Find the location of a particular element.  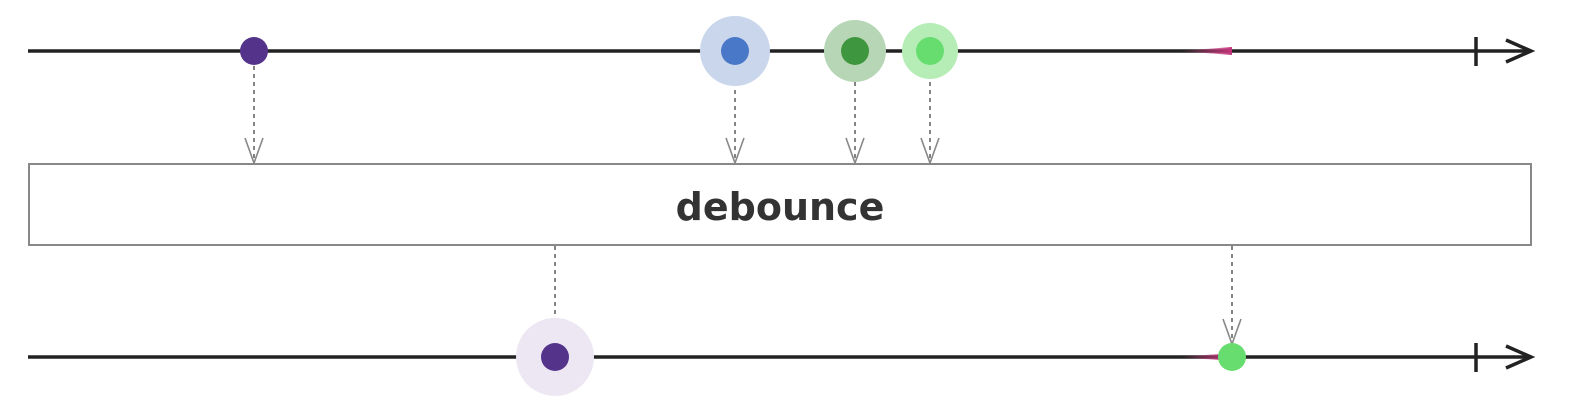

source-purple-marble is located at coordinates (254, 51).